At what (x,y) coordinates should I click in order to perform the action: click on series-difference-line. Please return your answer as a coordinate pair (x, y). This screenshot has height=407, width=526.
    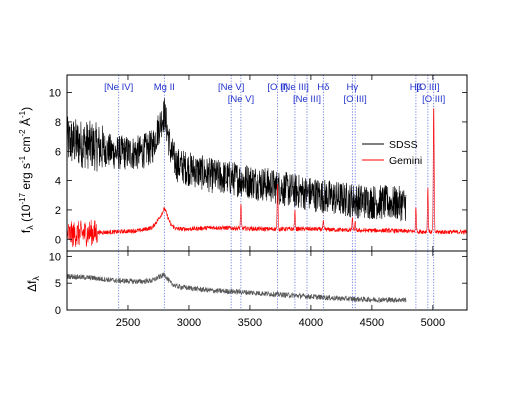
    Looking at the image, I should click on (237, 288).